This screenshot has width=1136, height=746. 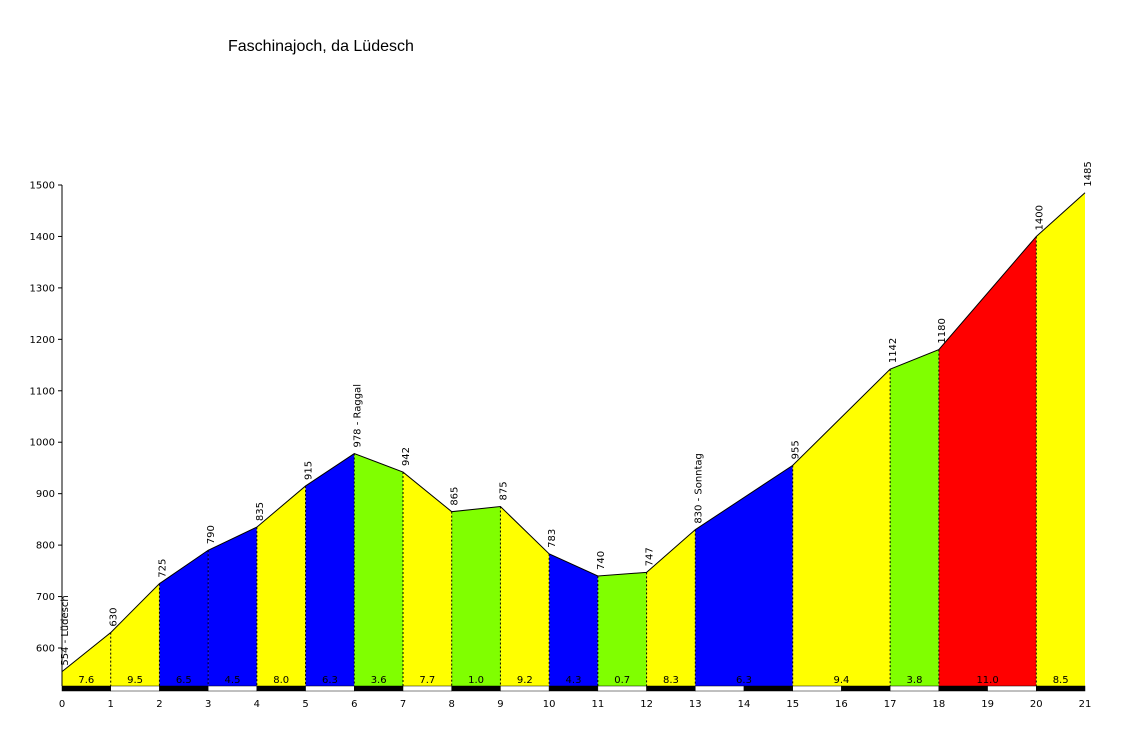 What do you see at coordinates (111, 704) in the screenshot?
I see `x-tick-label: 1` at bounding box center [111, 704].